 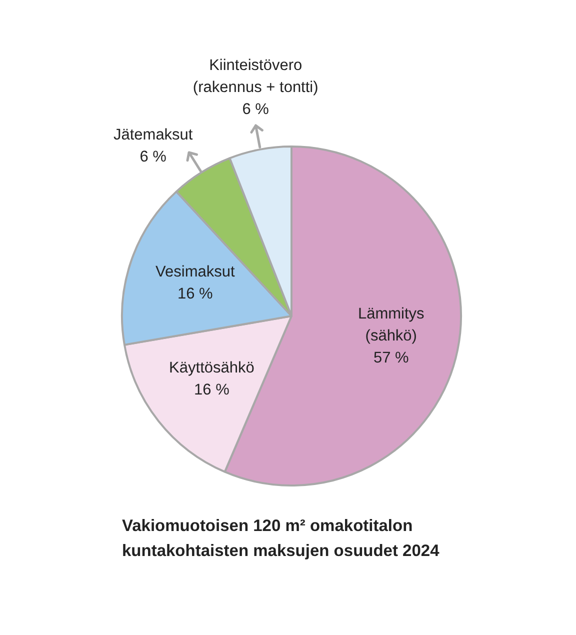 What do you see at coordinates (281, 539) in the screenshot?
I see `text: Vakiomuotoisen 120 m² omakotitalon kuntakohtaisten maksujen osuudet 2024` at bounding box center [281, 539].